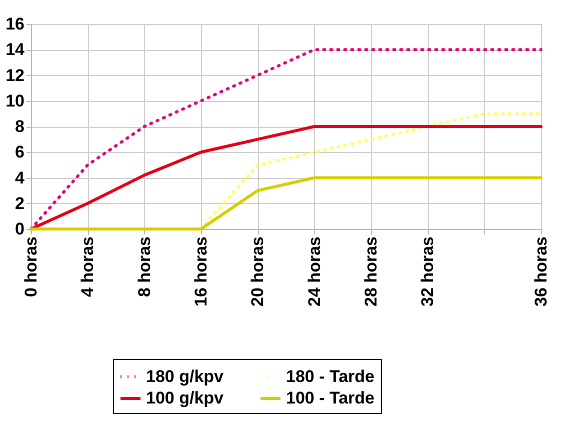 The width and height of the screenshot is (572, 425). Describe the element at coordinates (258, 271) in the screenshot. I see `x-tick-label: 20 horas` at that location.